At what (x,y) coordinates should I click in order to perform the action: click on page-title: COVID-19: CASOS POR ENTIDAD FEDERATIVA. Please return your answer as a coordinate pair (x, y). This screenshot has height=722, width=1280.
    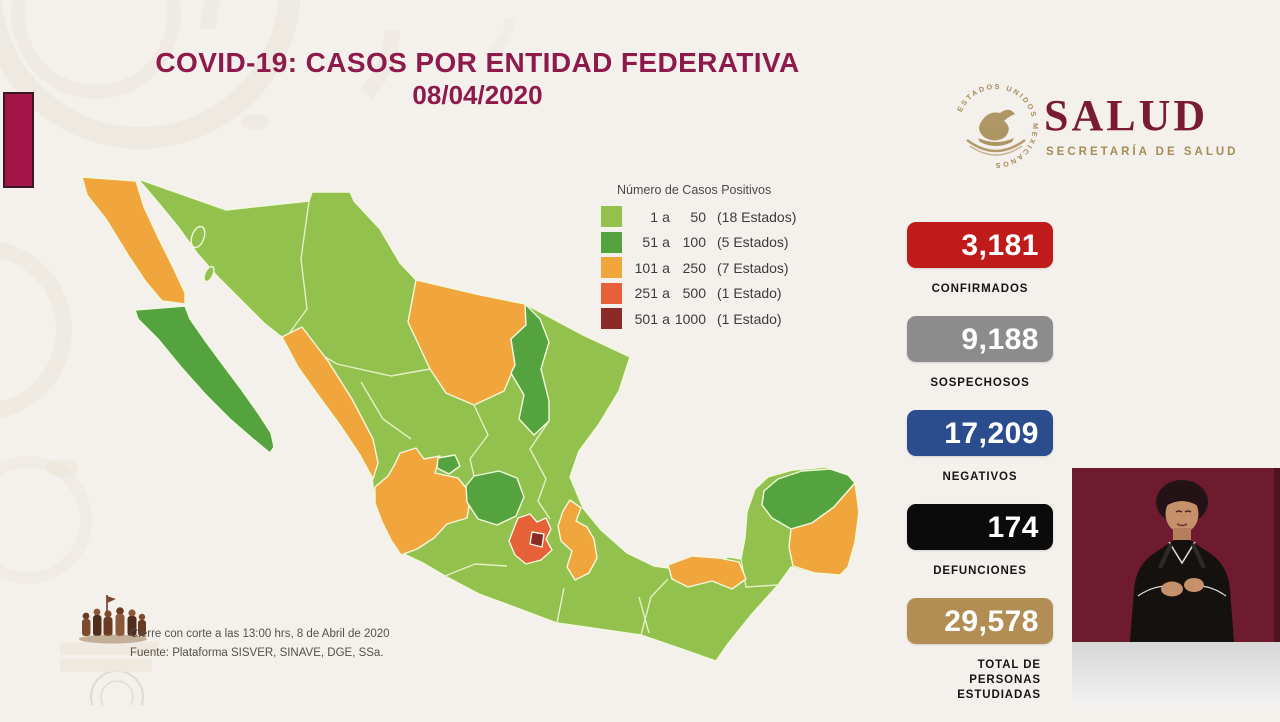
    Looking at the image, I should click on (477, 62).